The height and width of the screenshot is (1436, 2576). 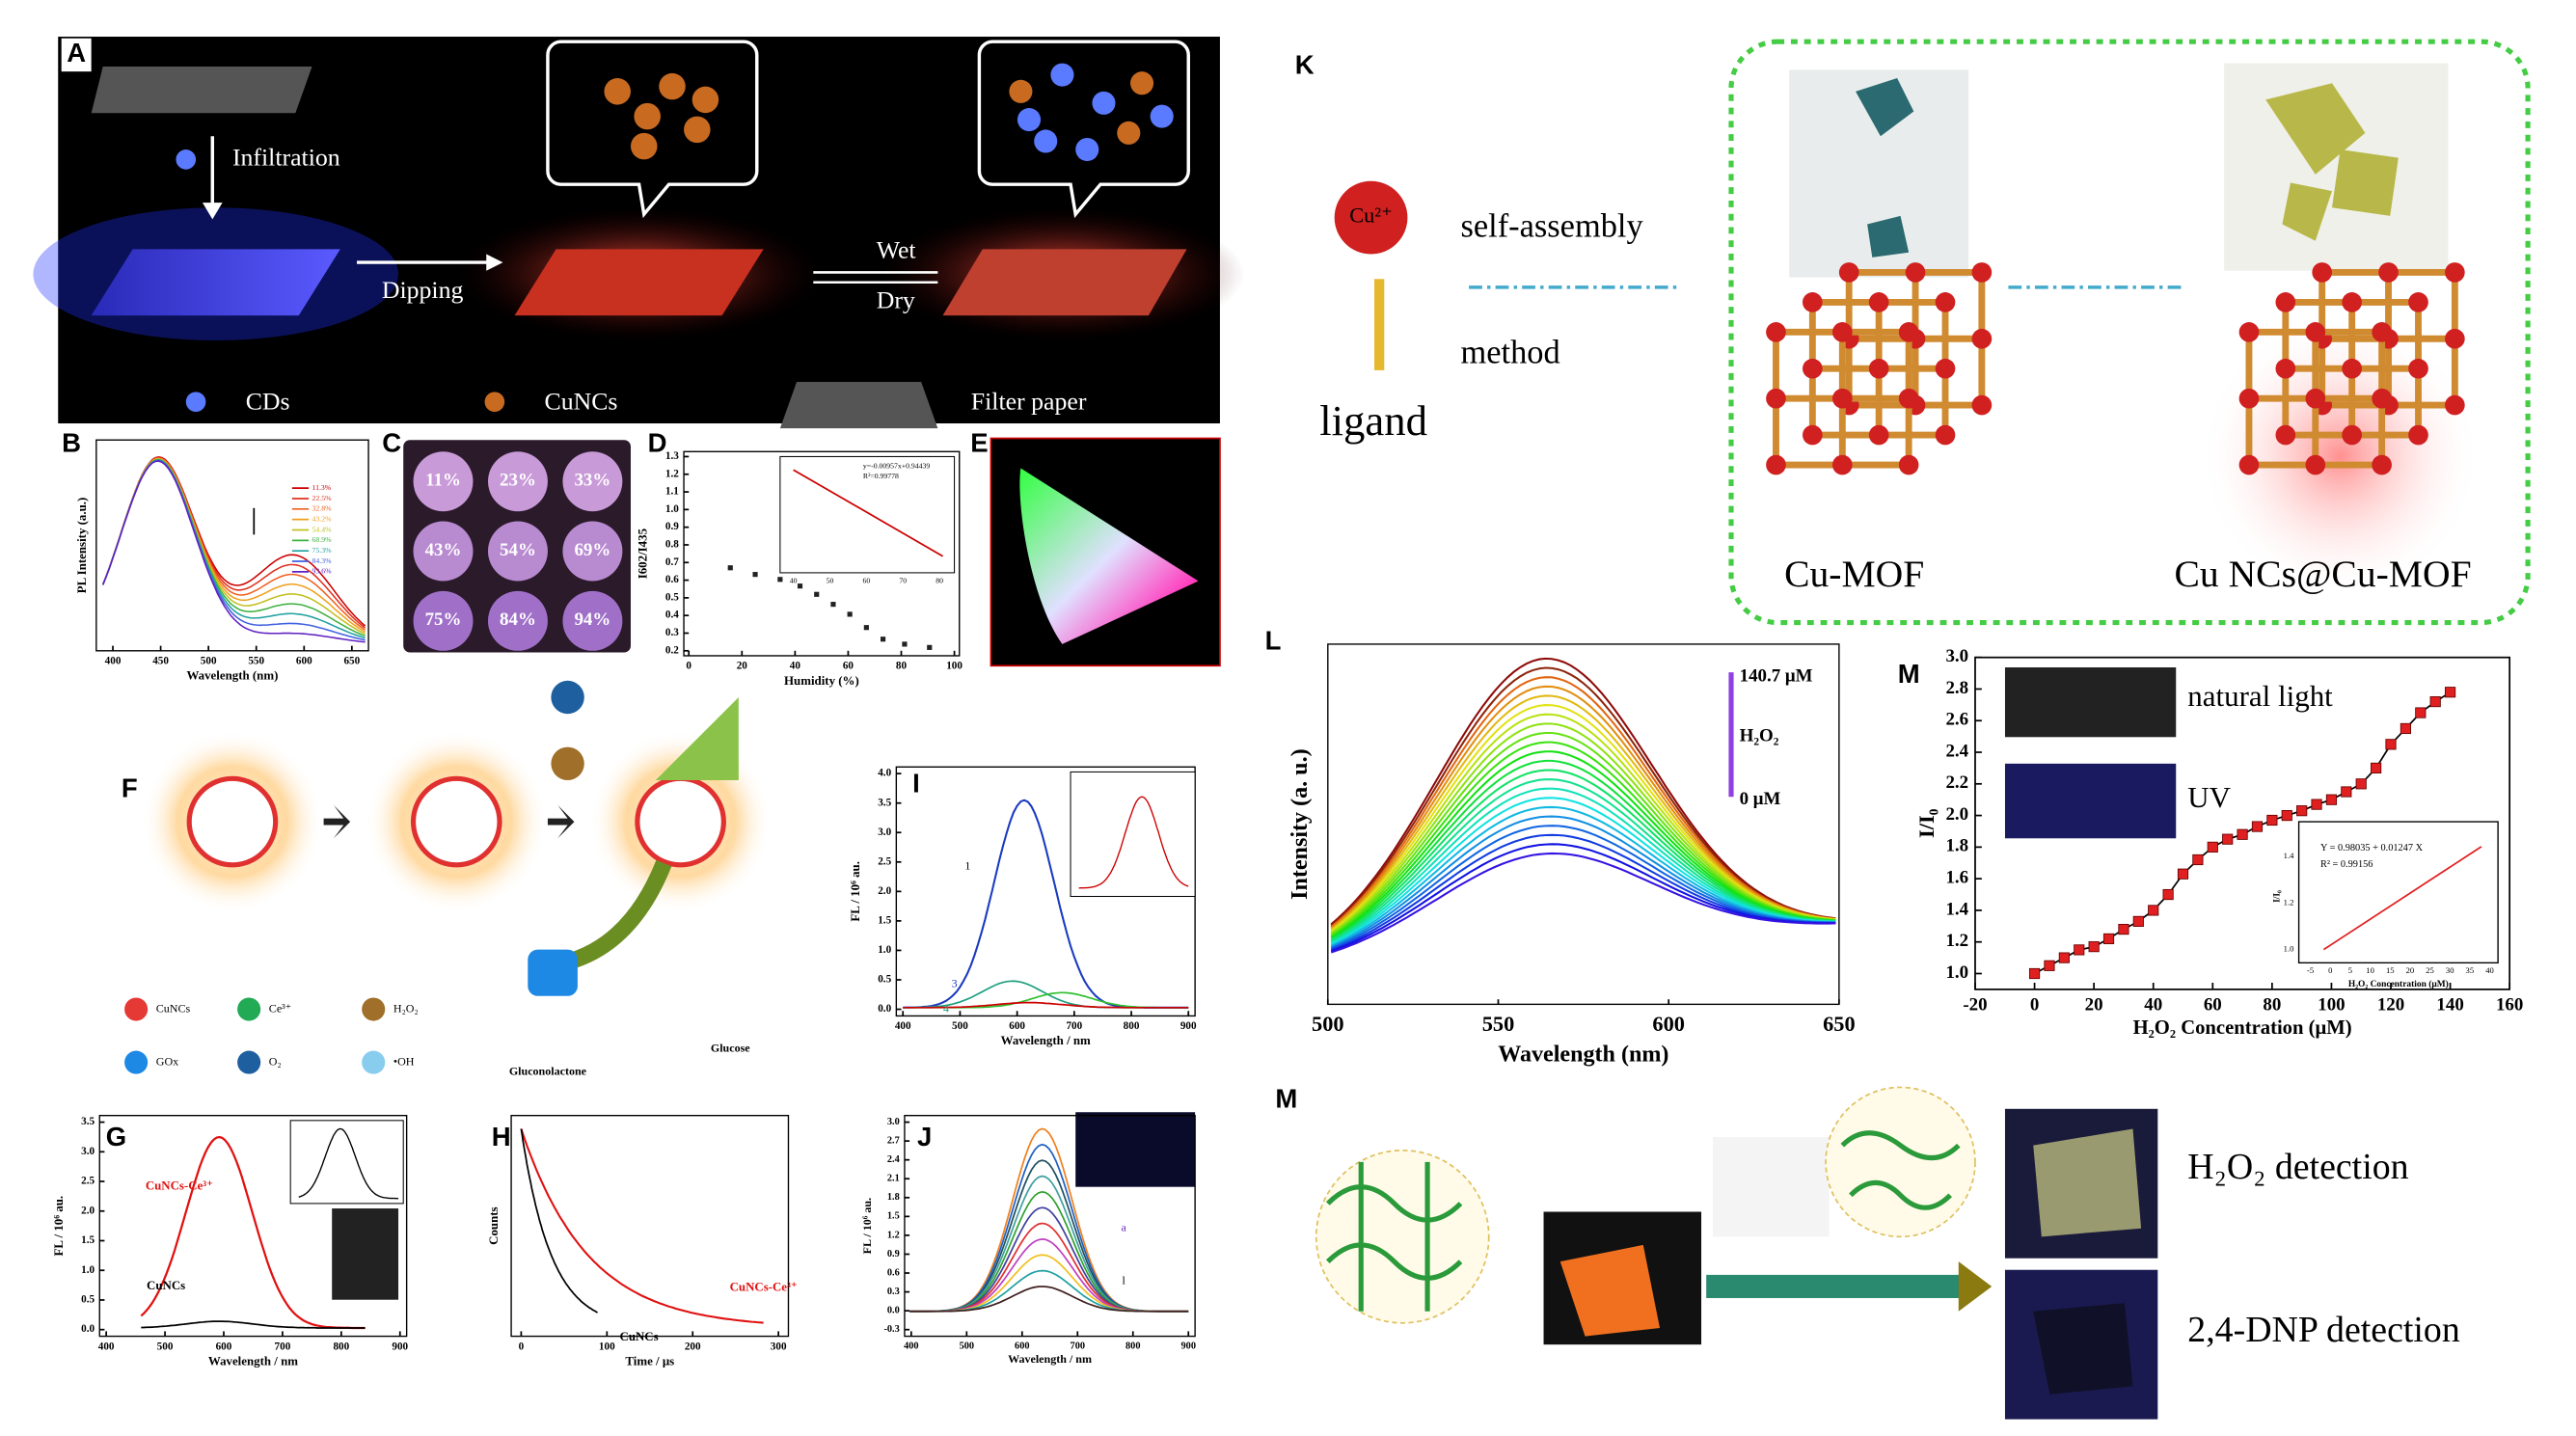 I want to click on bulb, so click(x=456, y=822).